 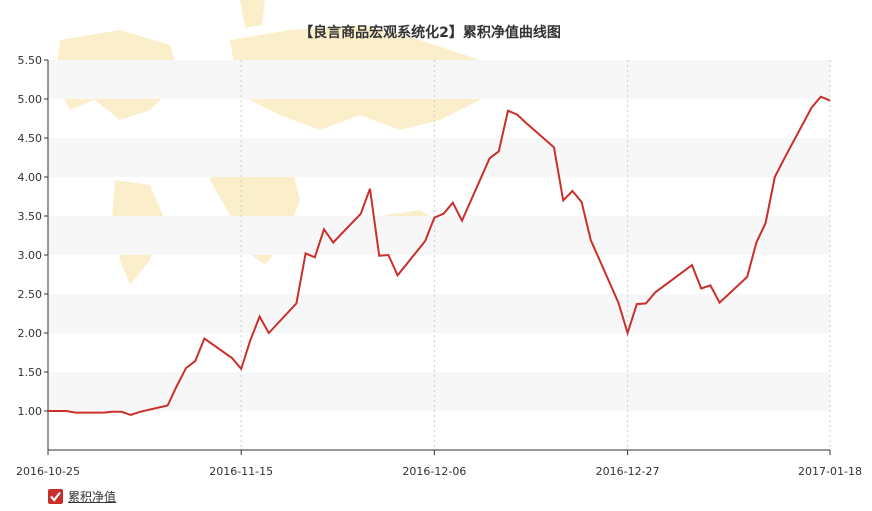 What do you see at coordinates (92, 497) in the screenshot?
I see `legend-label: 累积净值` at bounding box center [92, 497].